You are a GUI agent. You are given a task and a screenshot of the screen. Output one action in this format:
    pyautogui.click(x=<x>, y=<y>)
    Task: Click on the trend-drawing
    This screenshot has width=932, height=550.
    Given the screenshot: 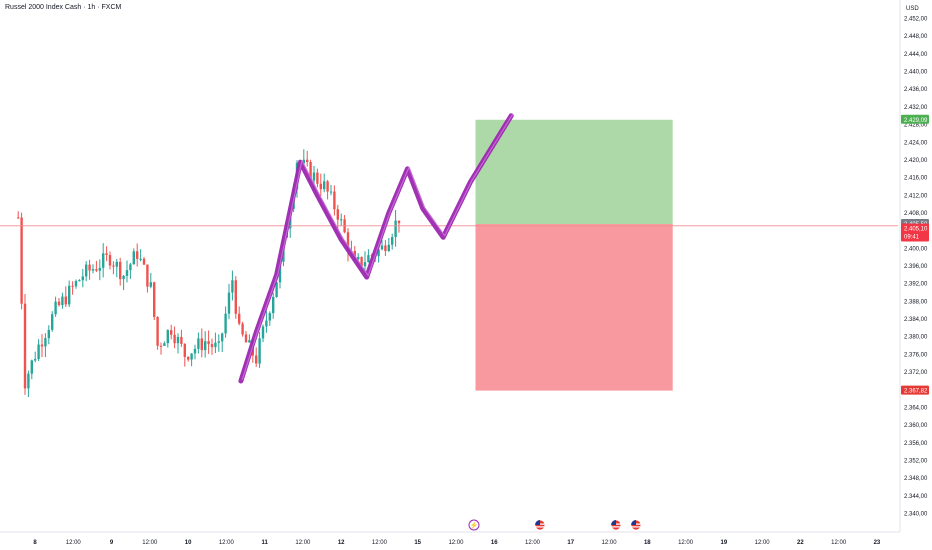 What is the action you would take?
    pyautogui.click(x=376, y=248)
    